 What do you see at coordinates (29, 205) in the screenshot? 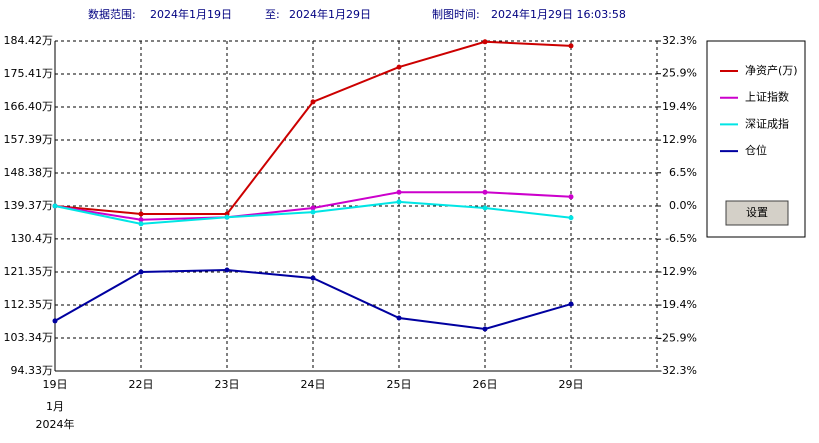
I see `y-tick-label: 139.37万` at bounding box center [29, 205].